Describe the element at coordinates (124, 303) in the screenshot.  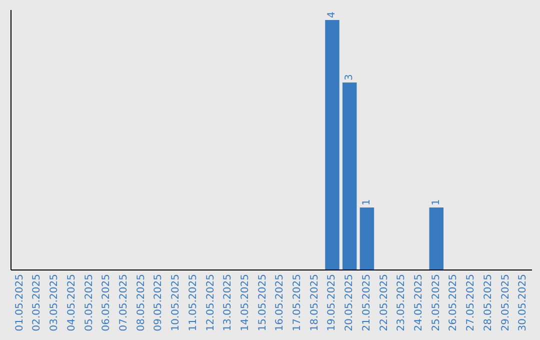
I see `x-tick-label: 07.05.2025` at that location.